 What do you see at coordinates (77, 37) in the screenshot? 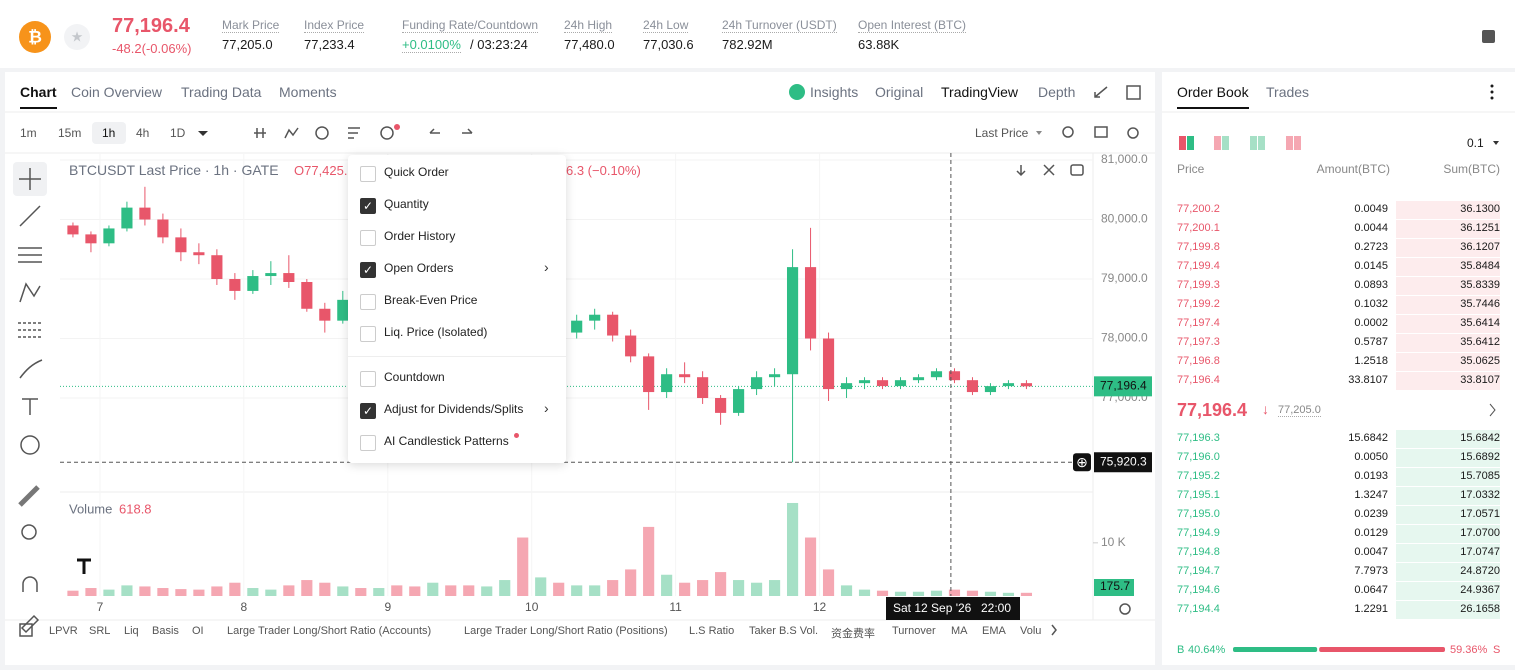
I see `favorite` at bounding box center [77, 37].